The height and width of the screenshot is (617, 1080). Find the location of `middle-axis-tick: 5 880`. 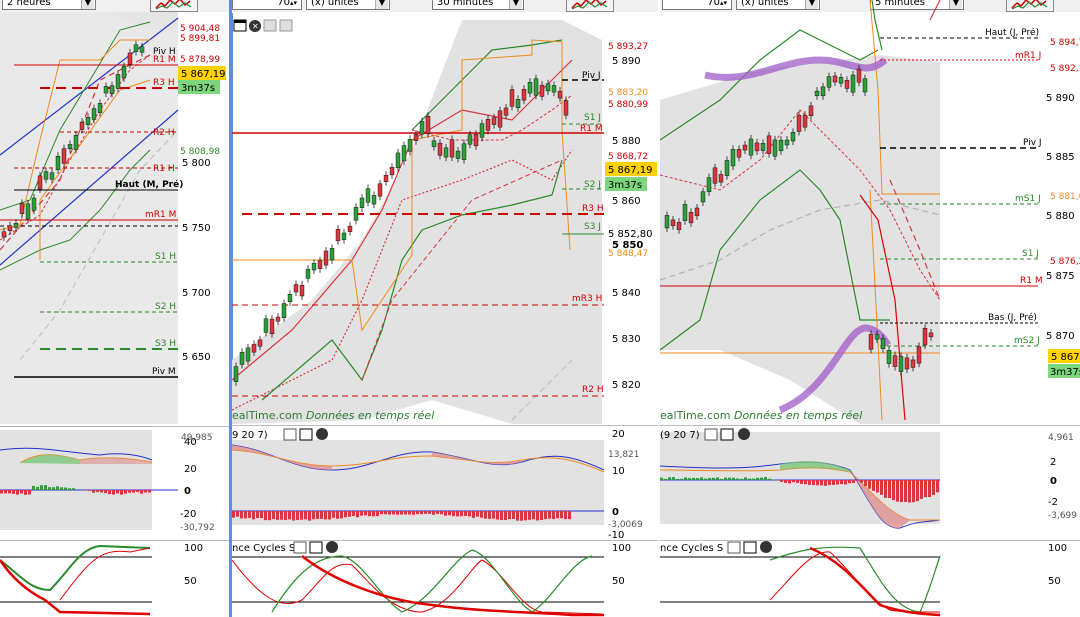

middle-axis-tick: 5 880 is located at coordinates (626, 141).